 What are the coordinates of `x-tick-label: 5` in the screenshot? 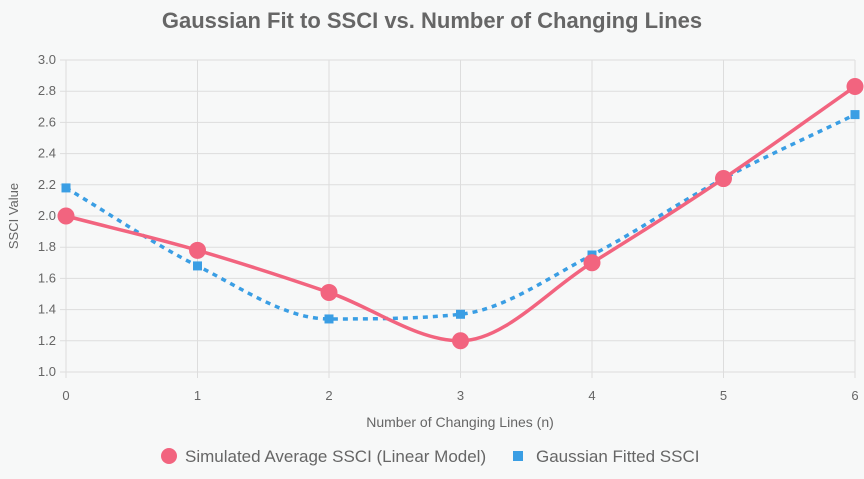 It's located at (723, 395).